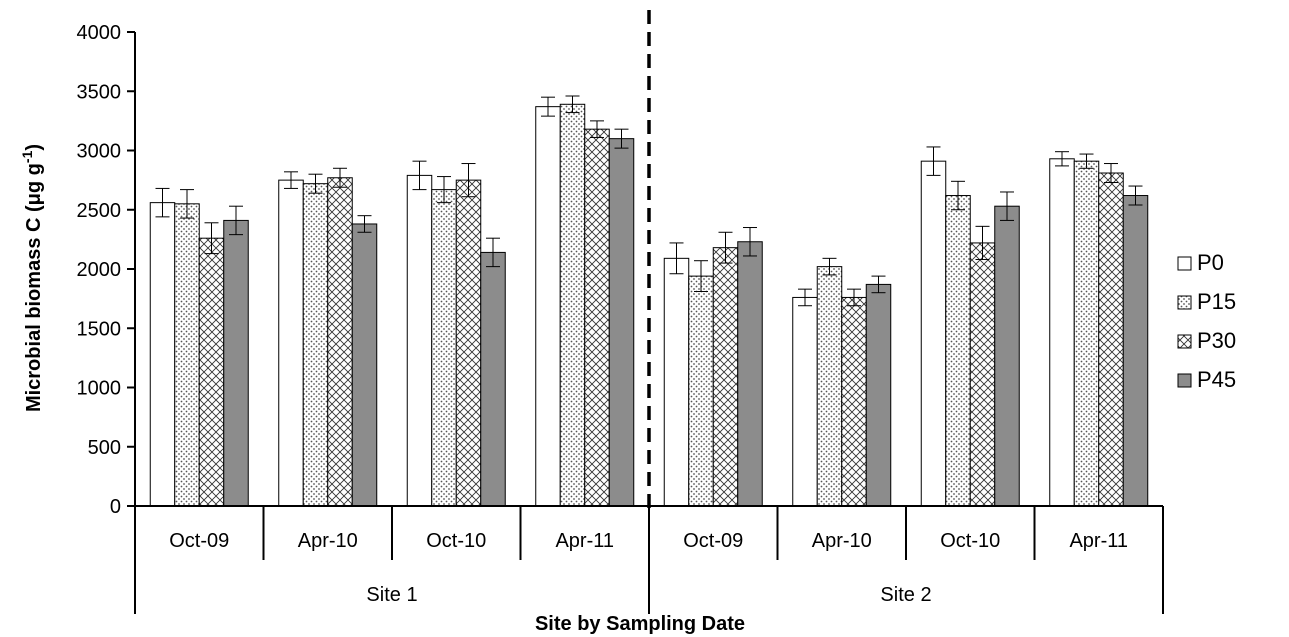 Image resolution: width=1289 pixels, height=637 pixels. What do you see at coordinates (34, 147) in the screenshot?
I see `y-axis-title-close: )` at bounding box center [34, 147].